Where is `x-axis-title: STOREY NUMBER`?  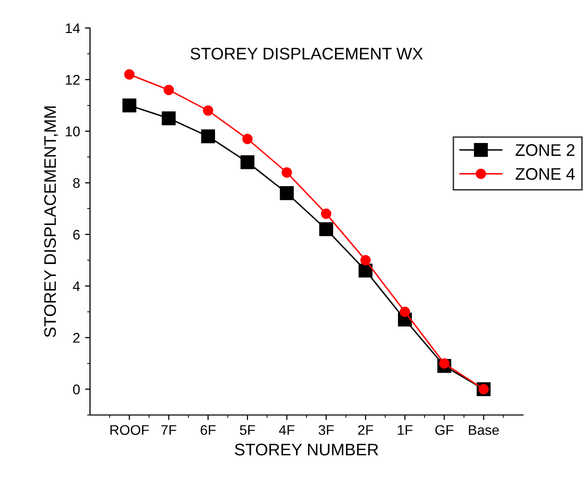
x-axis-title: STOREY NUMBER is located at coordinates (306, 450).